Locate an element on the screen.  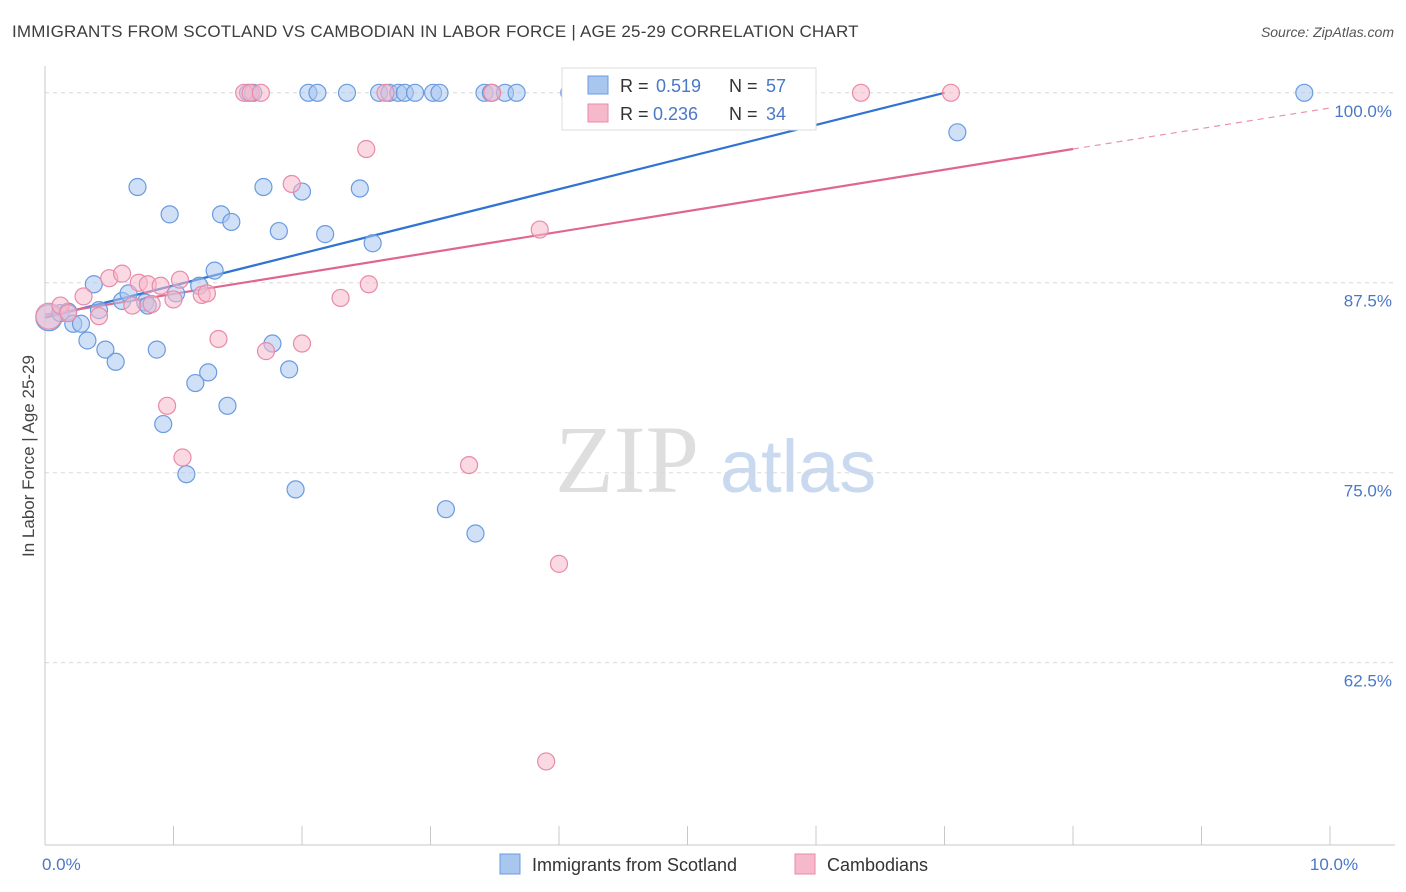
stats-r-label-blue: R = is located at coordinates (634, 86).